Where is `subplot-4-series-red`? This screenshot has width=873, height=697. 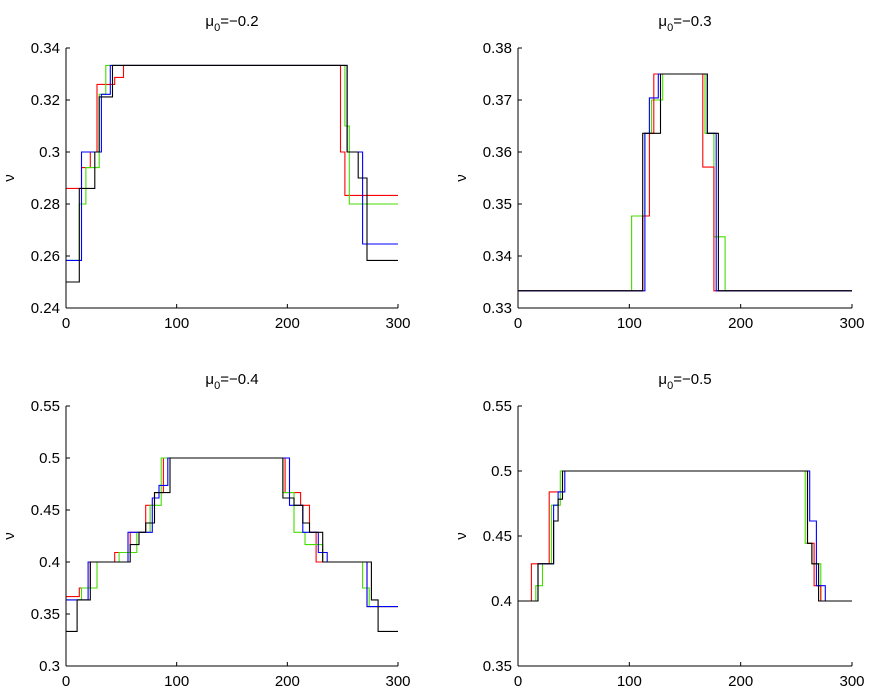
subplot-4-series-red is located at coordinates (685, 536).